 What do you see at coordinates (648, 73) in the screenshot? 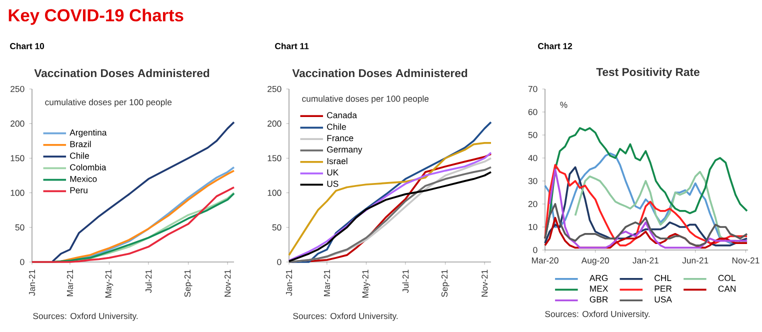
I see `chart-title: Test Positivity Rate` at bounding box center [648, 73].